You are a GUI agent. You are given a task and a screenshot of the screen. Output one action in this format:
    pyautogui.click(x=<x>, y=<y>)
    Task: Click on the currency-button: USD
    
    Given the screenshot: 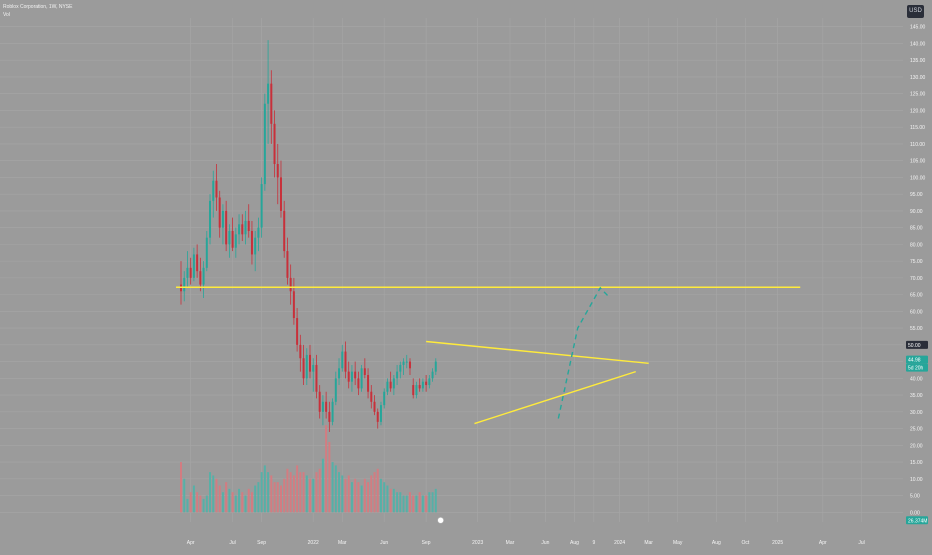 What is the action you would take?
    pyautogui.click(x=915, y=11)
    